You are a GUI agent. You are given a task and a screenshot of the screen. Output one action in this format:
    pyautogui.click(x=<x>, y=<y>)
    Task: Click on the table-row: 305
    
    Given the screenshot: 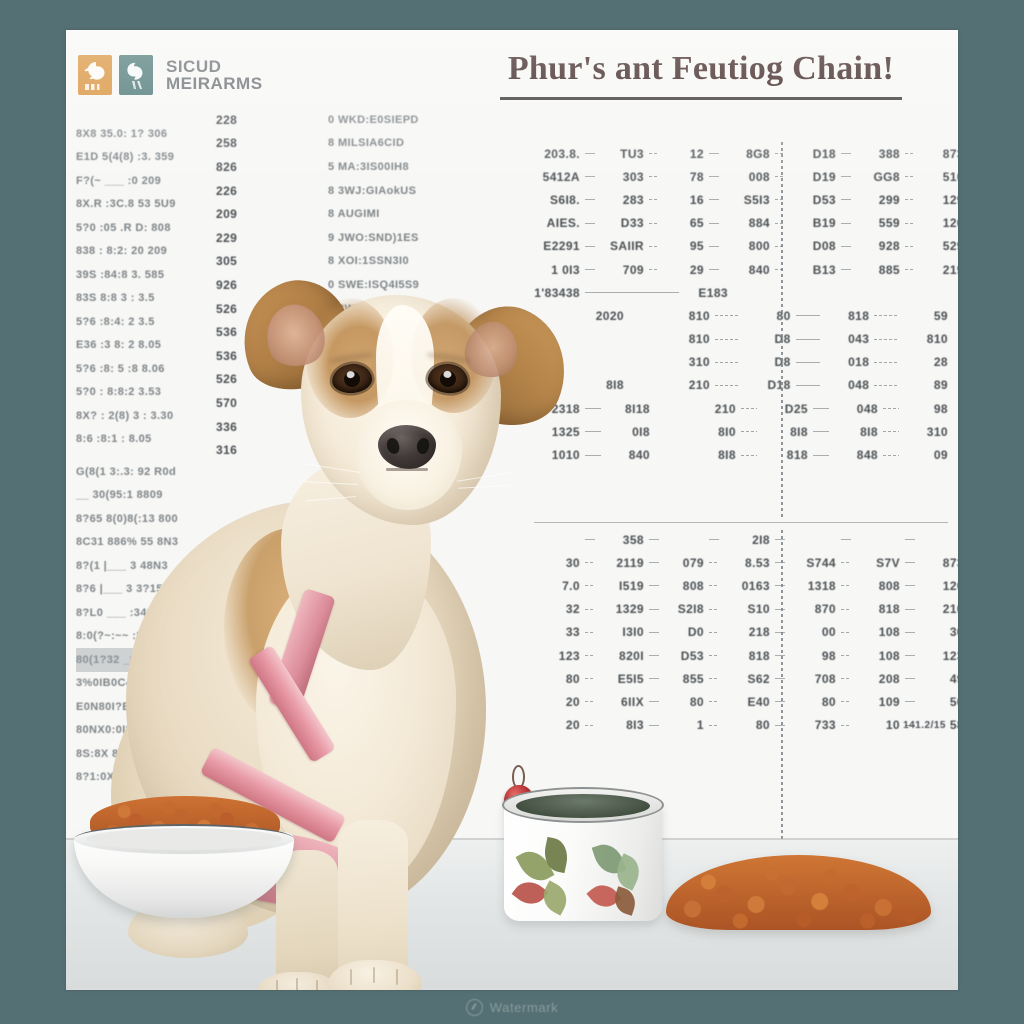 What is the action you would take?
    pyautogui.click(x=271, y=262)
    